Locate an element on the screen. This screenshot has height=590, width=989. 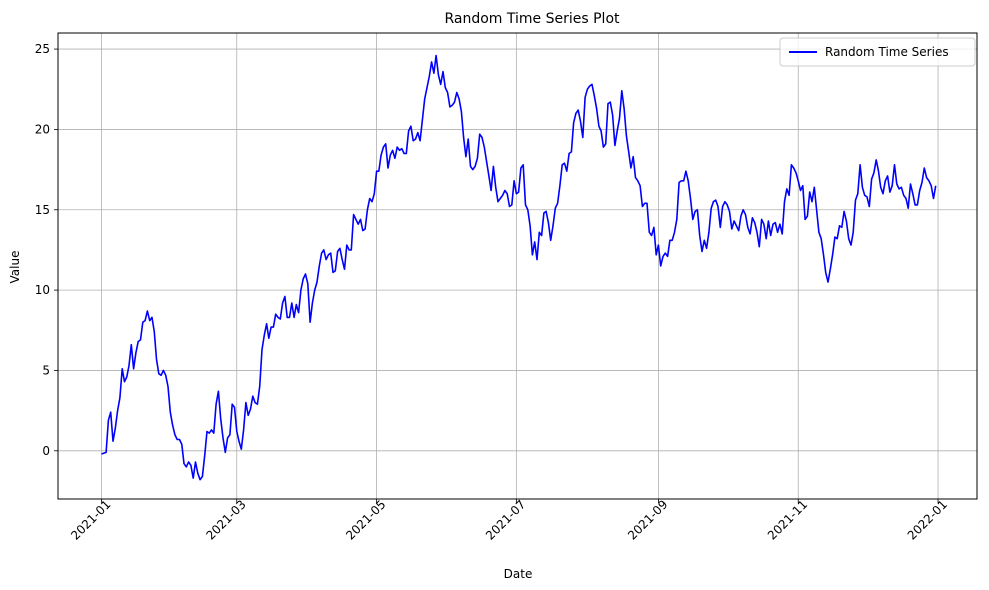
y-axis-label: Value is located at coordinates (15, 267).